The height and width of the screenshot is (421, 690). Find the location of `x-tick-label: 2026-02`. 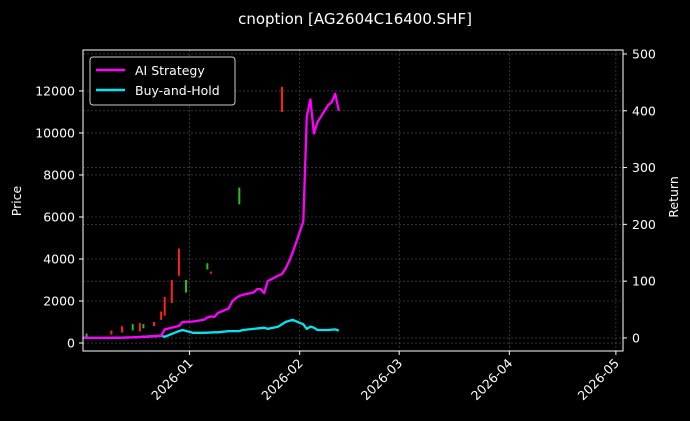

x-tick-label: 2026-02 is located at coordinates (282, 380).